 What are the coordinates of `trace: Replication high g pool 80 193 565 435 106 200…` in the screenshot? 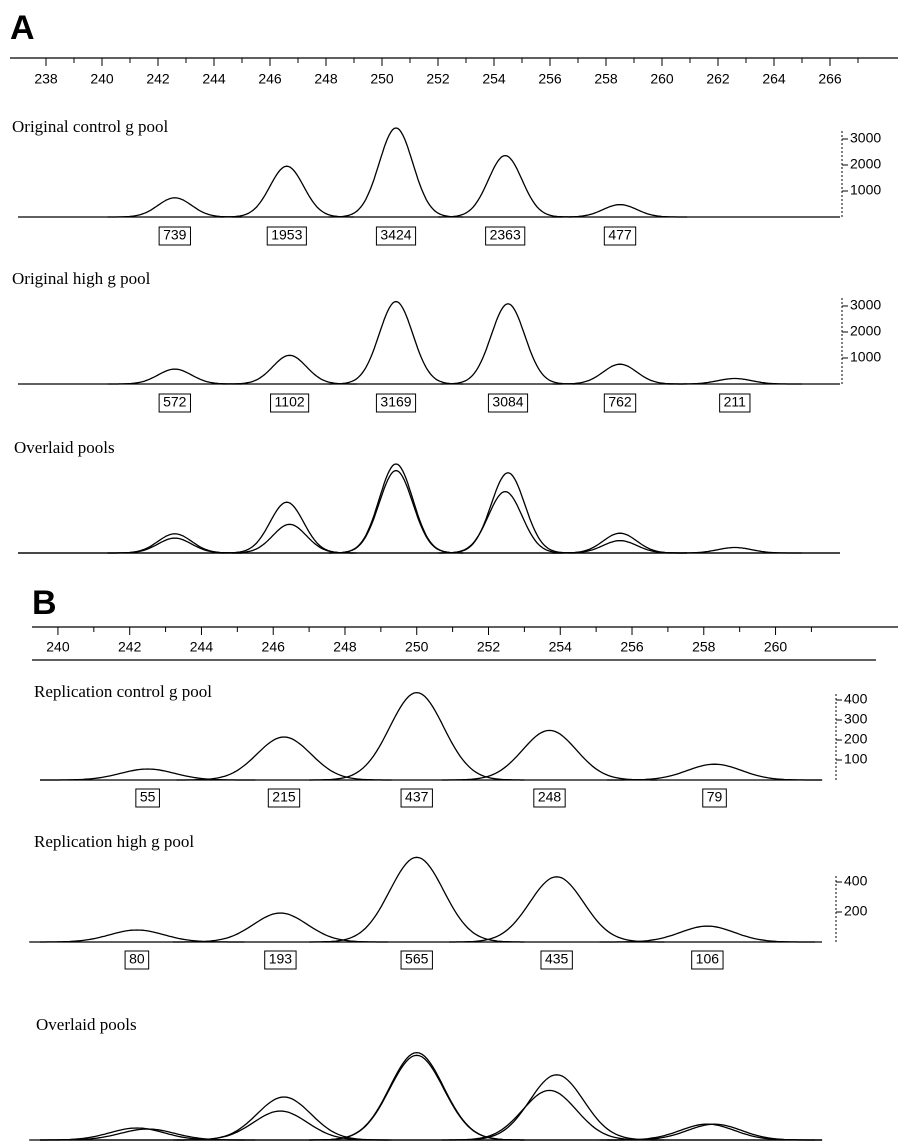 It's located at (448, 901).